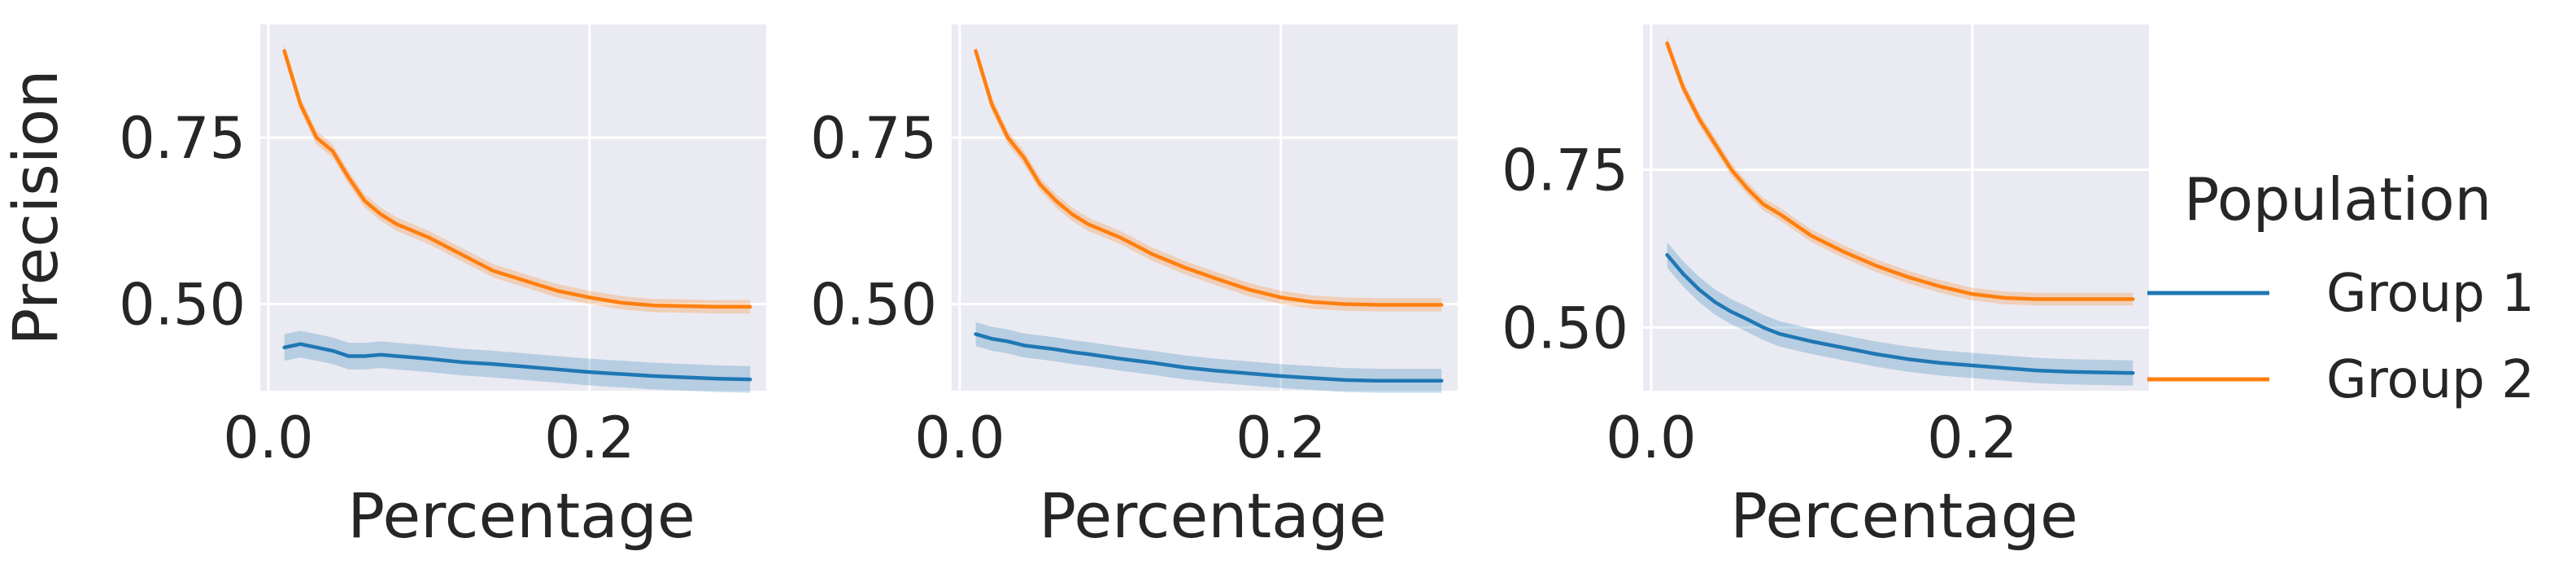 This screenshot has height=582, width=2576. Describe the element at coordinates (2337, 199) in the screenshot. I see `legend-title: Population` at that location.